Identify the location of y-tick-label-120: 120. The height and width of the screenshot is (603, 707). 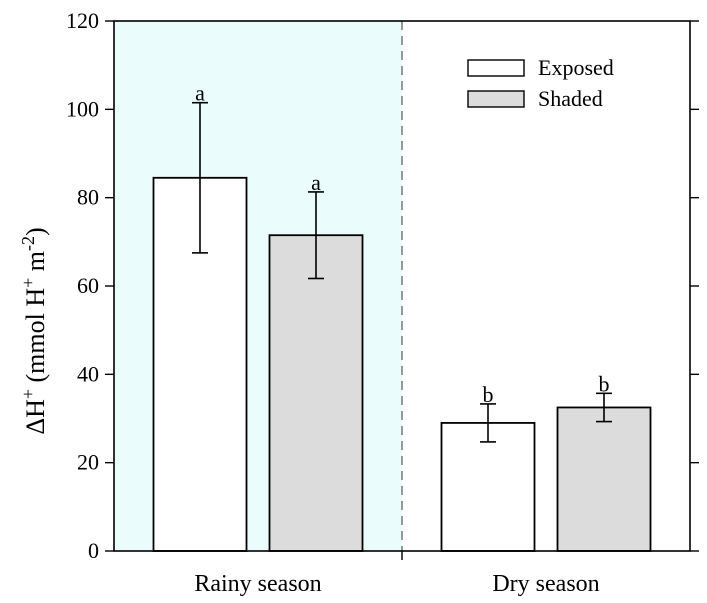
(82, 20).